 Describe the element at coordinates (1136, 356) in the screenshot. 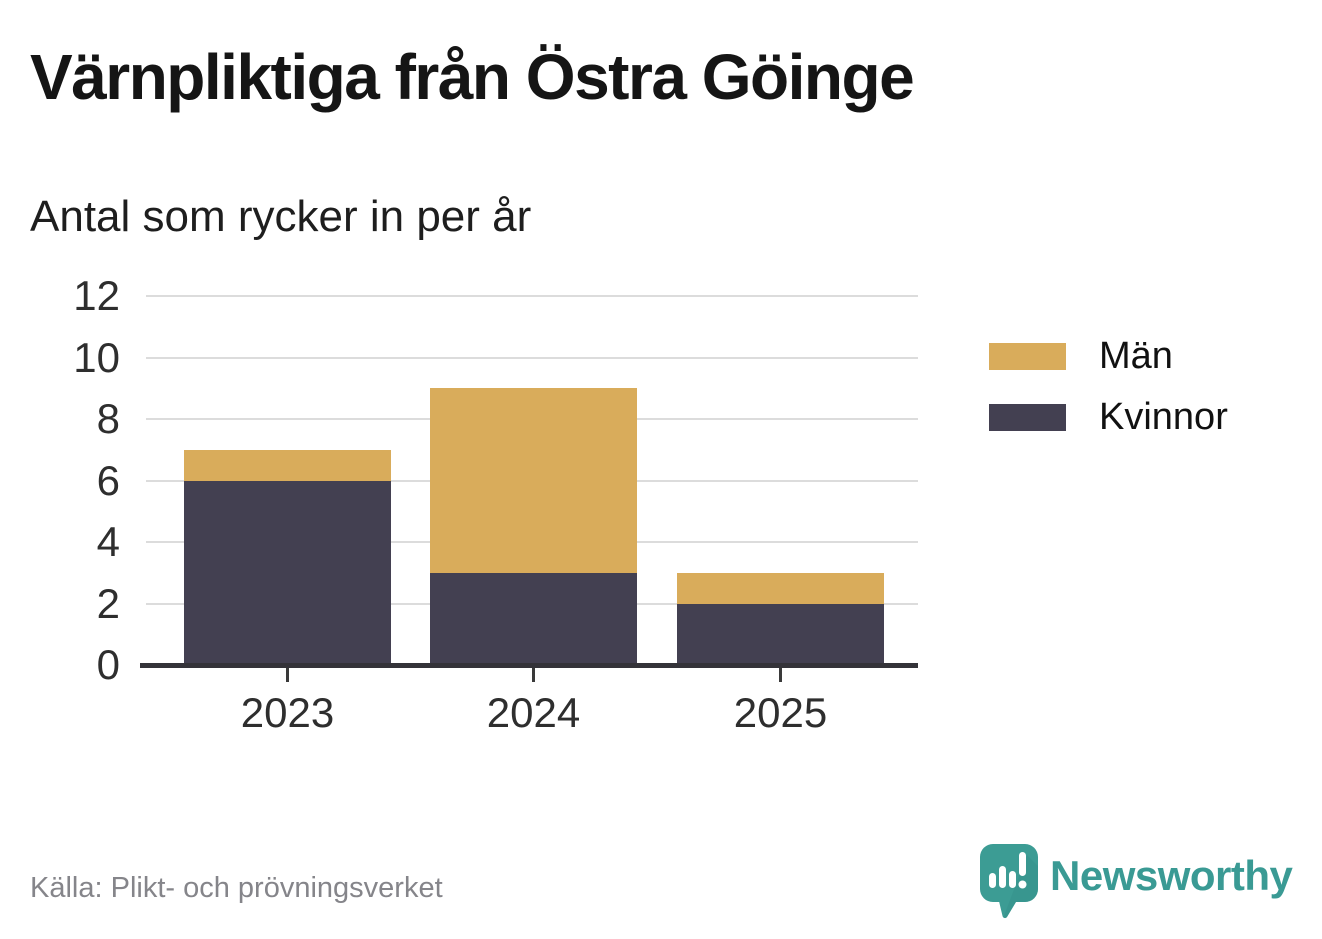

I see `legend-label: Män` at that location.